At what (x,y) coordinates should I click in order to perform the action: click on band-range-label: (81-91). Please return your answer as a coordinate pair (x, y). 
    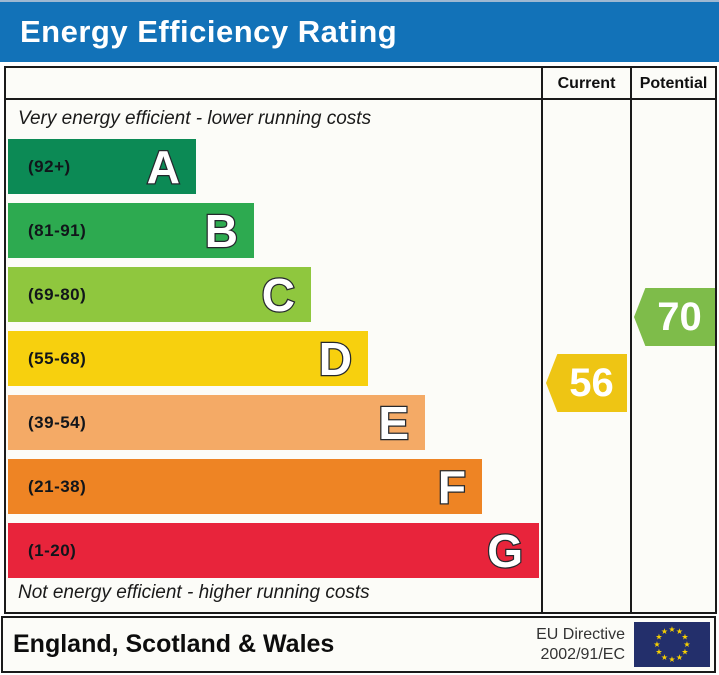
    Looking at the image, I should click on (57, 230).